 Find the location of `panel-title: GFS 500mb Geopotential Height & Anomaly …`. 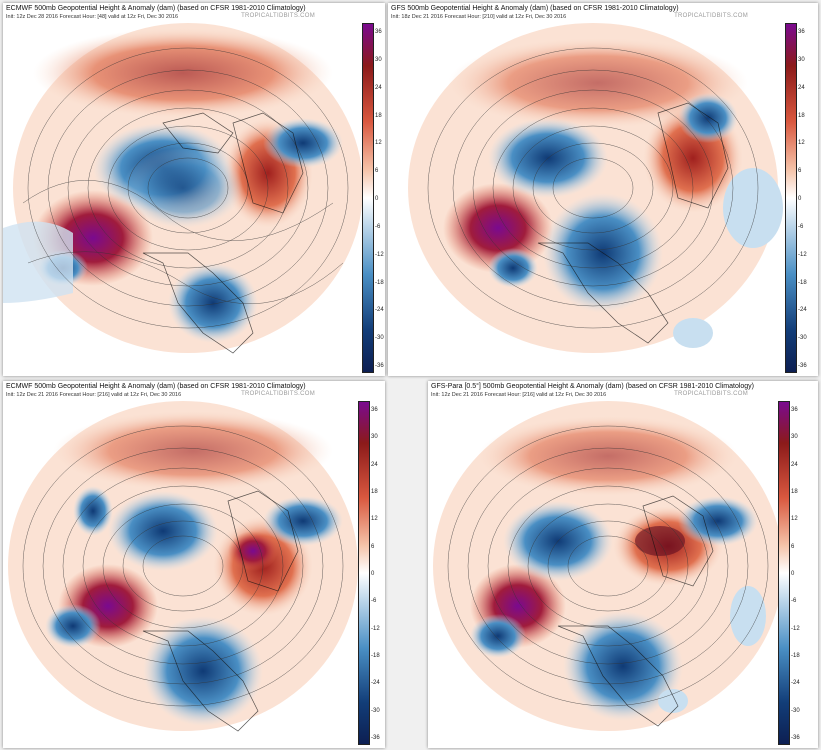

panel-title: GFS 500mb Geopotential Height & Anomaly … is located at coordinates (535, 8).